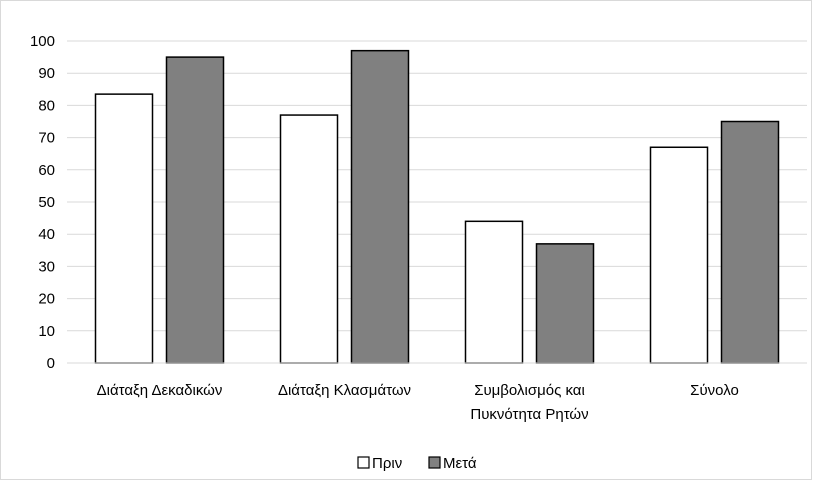 The height and width of the screenshot is (486, 817). I want to click on category-label: Σύνολο, so click(714, 390).